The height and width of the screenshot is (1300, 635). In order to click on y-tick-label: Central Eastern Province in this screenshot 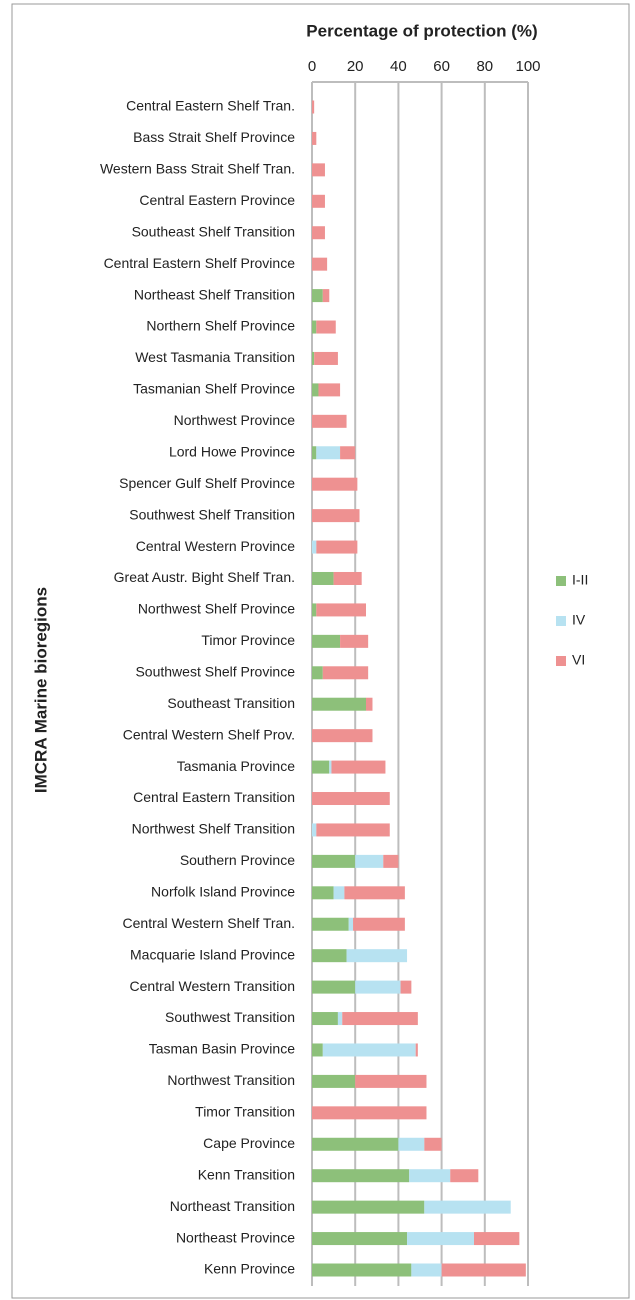, I will do `click(217, 200)`.